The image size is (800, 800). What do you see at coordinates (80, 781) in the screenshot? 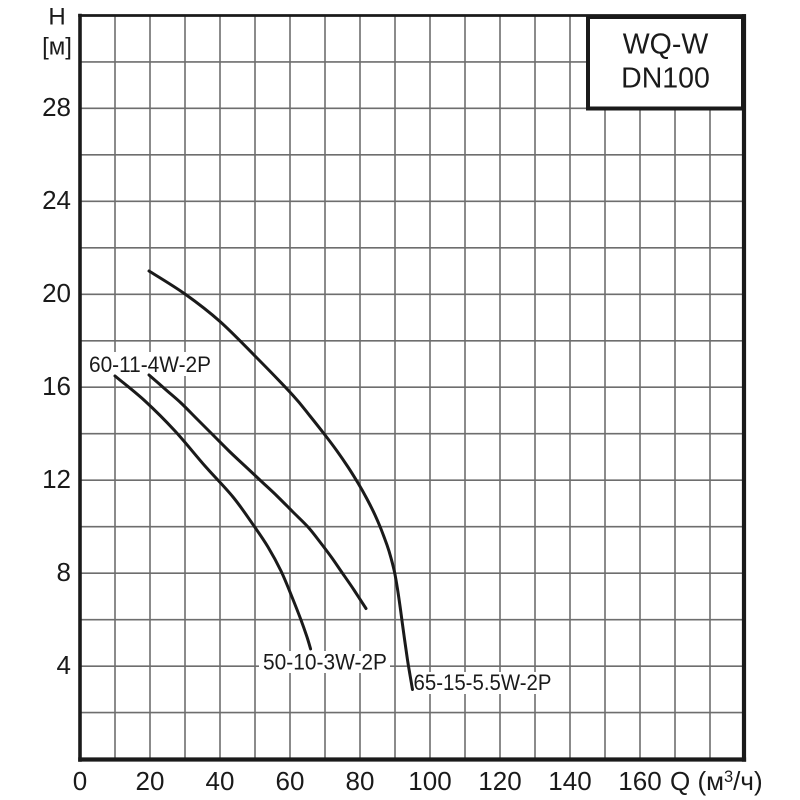
I see `svg-text: 0` at bounding box center [80, 781].